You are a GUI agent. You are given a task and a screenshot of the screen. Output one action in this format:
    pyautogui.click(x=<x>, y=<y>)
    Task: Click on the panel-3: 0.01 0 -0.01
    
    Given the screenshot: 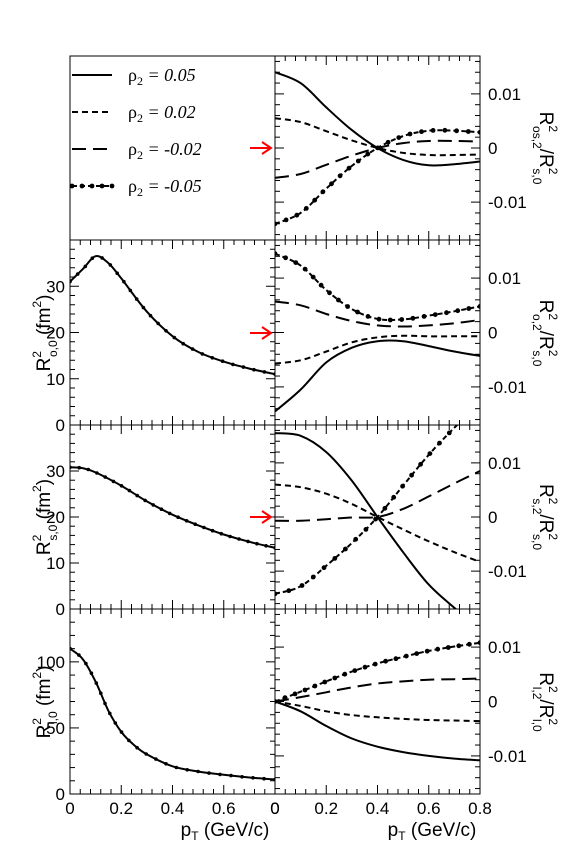 What is the action you would take?
    pyautogui.click(x=400, y=148)
    